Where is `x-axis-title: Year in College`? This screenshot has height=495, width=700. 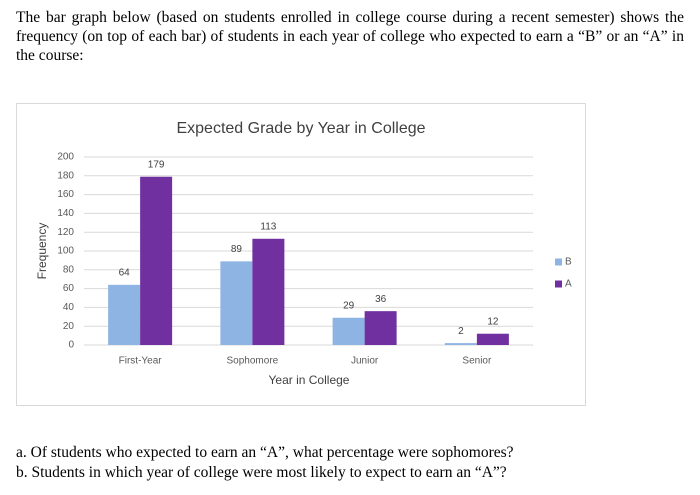 x-axis-title: Year in College is located at coordinates (309, 380).